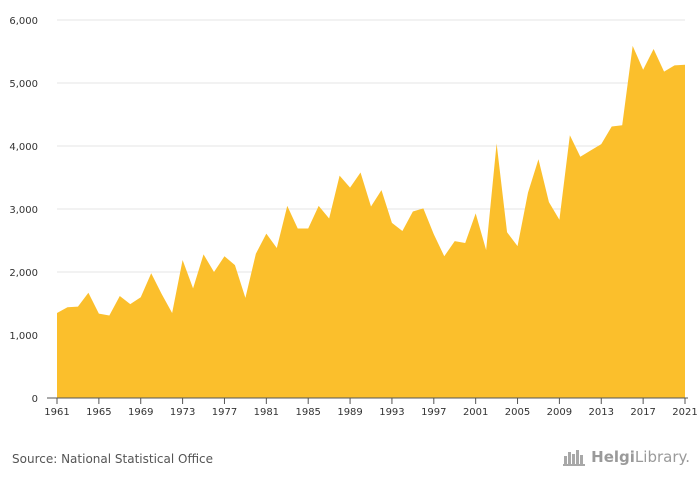  I want to click on y-tick-label: 0, so click(35, 399).